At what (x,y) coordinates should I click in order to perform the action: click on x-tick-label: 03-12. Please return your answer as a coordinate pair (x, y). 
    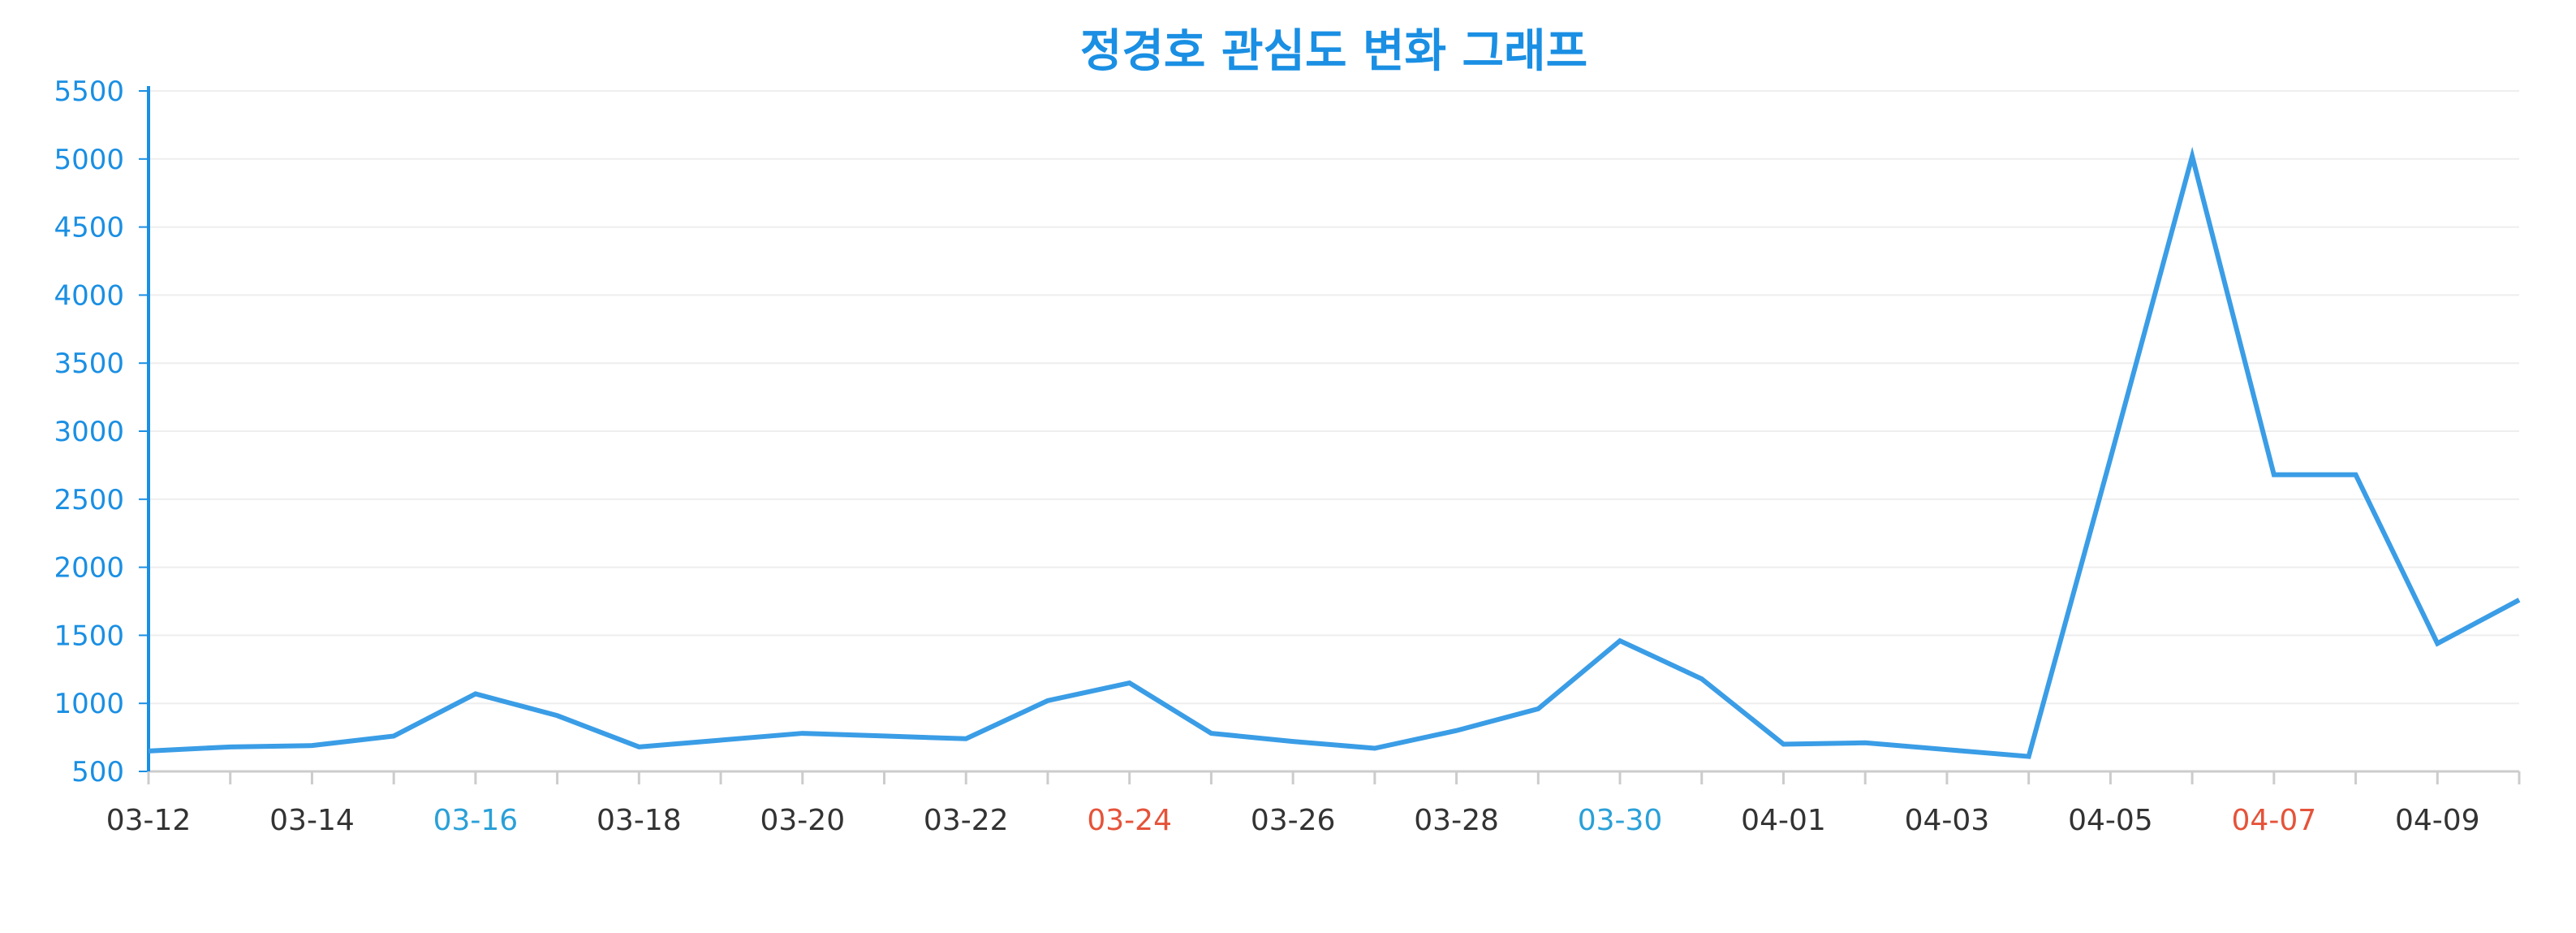
    Looking at the image, I should click on (149, 820).